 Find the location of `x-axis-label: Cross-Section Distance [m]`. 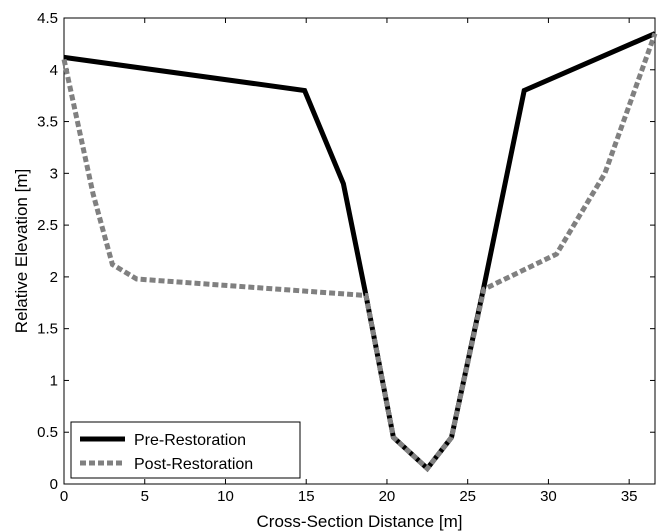

x-axis-label: Cross-Section Distance [m] is located at coordinates (360, 521).